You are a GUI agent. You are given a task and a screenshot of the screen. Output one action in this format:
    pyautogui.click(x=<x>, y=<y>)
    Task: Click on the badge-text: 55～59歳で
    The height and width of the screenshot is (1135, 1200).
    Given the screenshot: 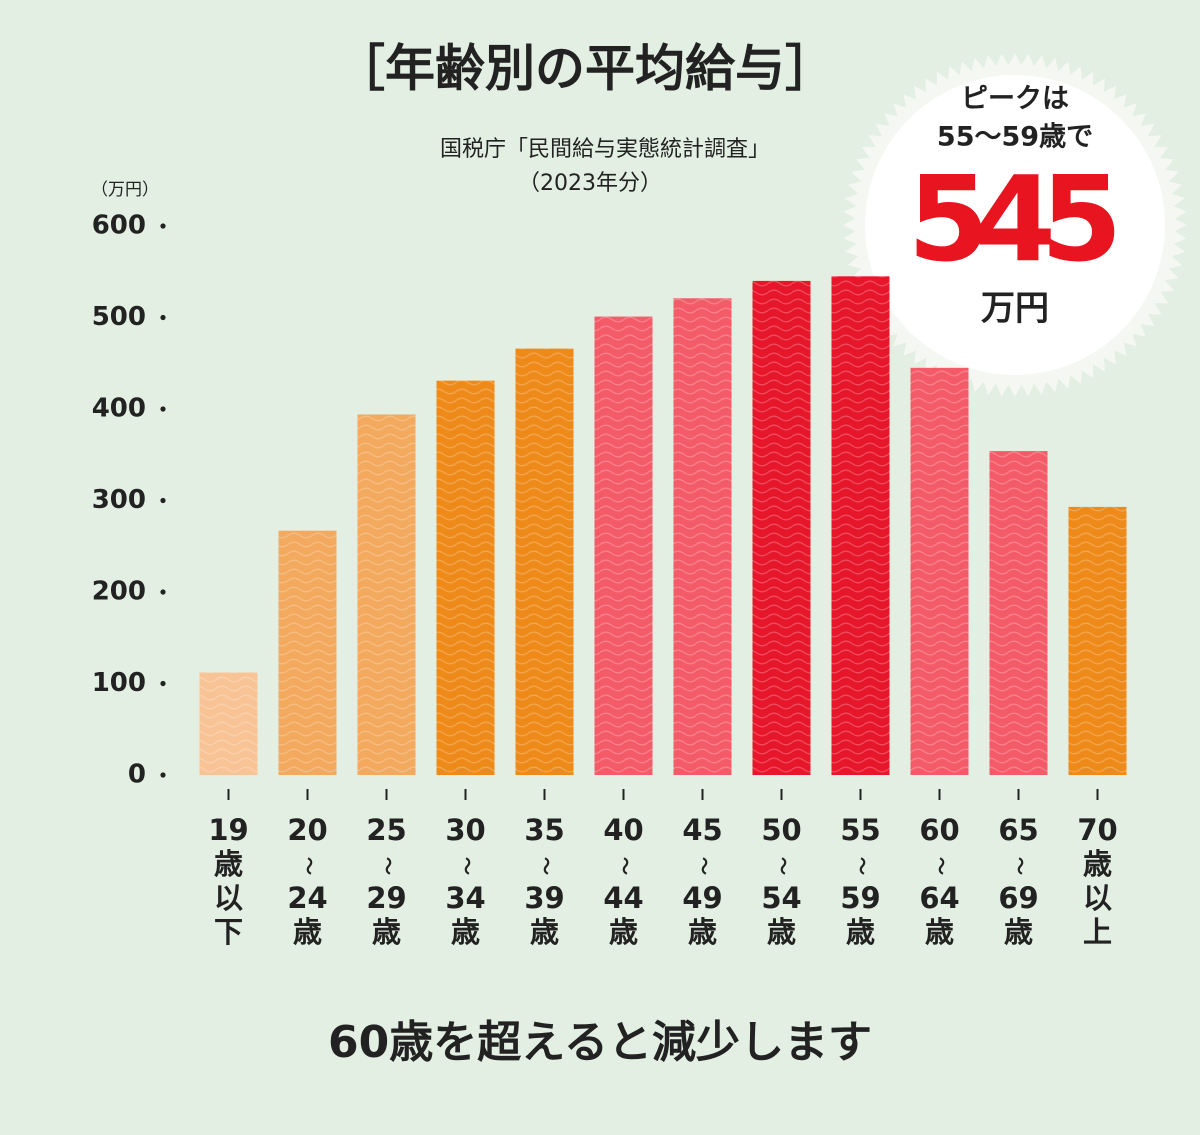 What is the action you would take?
    pyautogui.click(x=1015, y=137)
    